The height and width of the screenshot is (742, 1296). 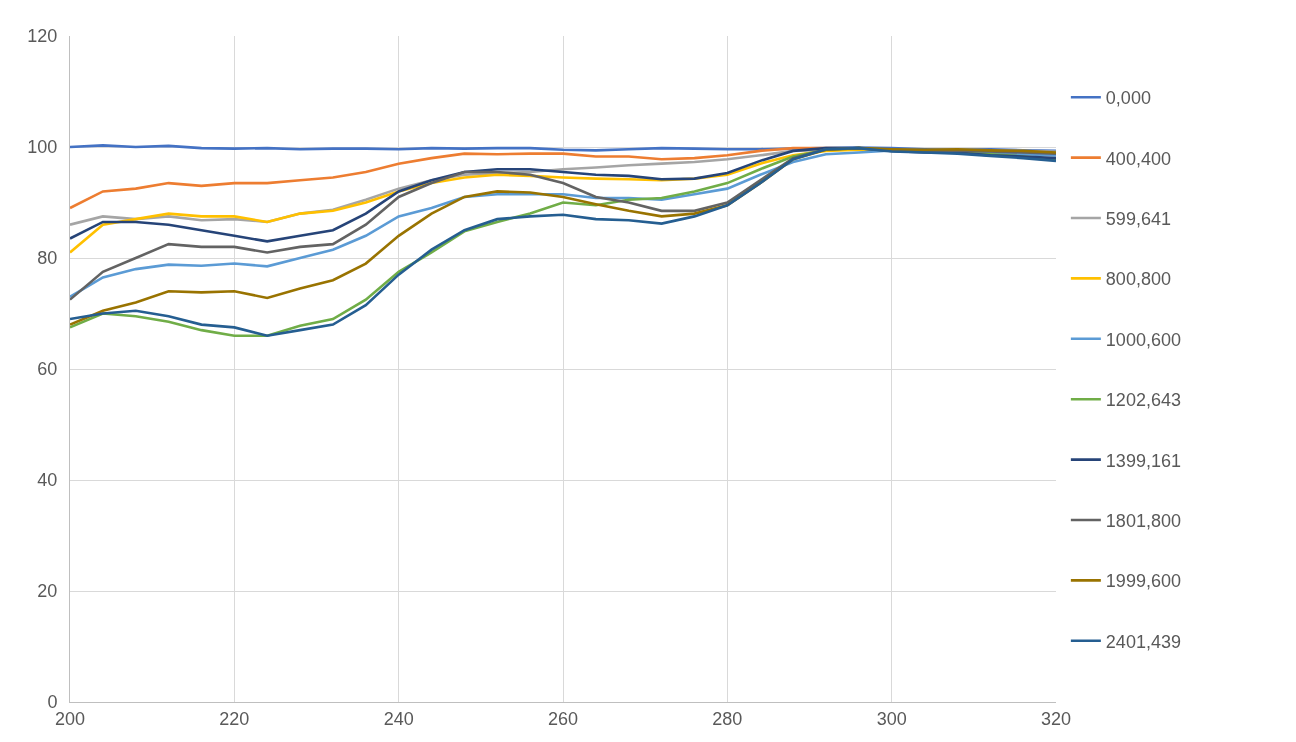 What do you see at coordinates (891, 718) in the screenshot?
I see `x-tick-label: 300` at bounding box center [891, 718].